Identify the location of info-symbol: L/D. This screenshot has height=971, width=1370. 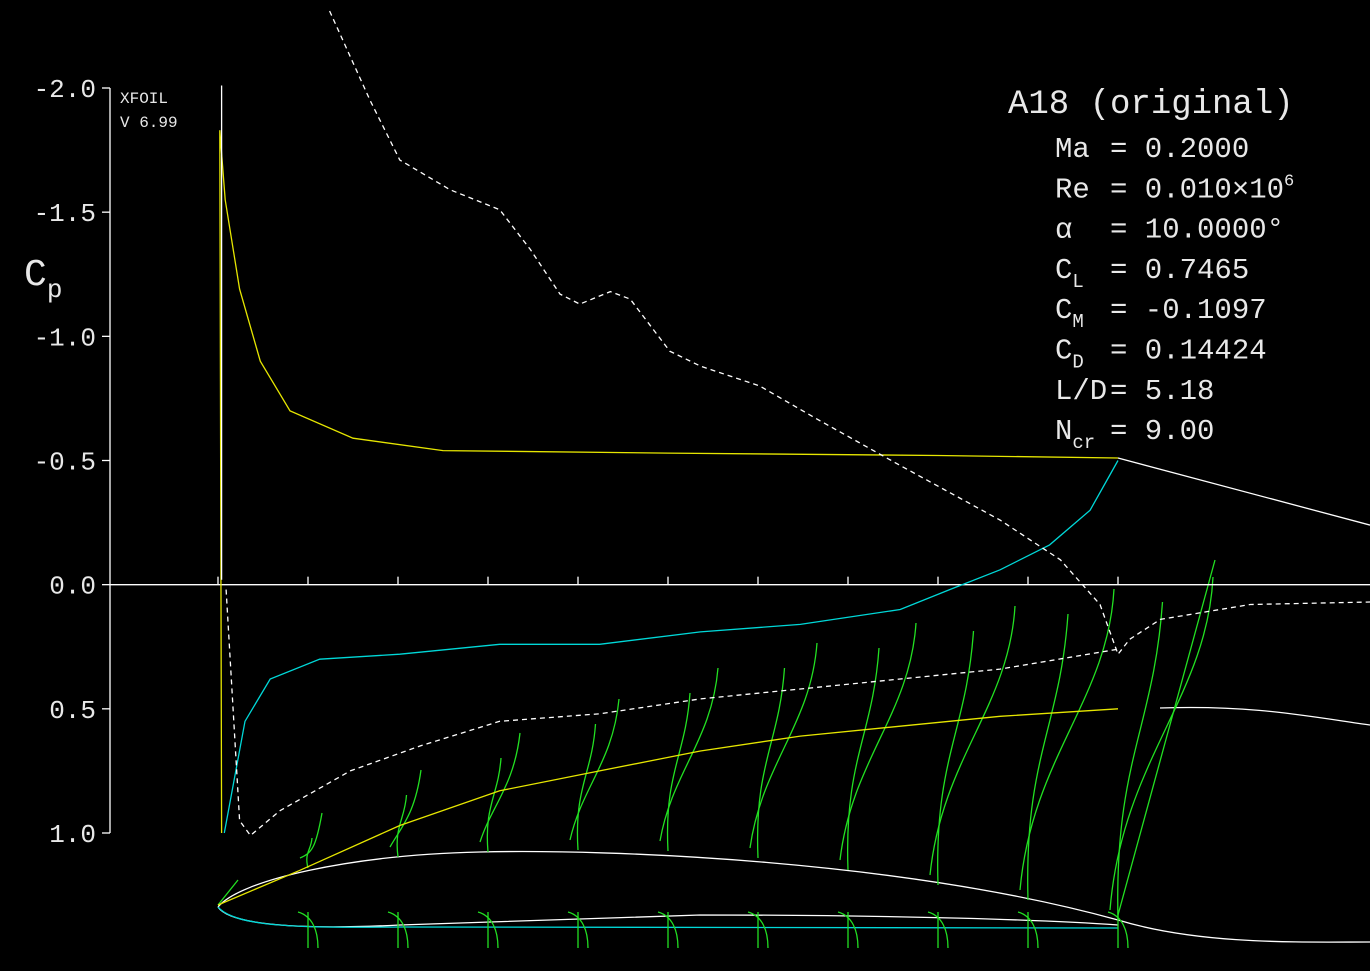
(1081, 391).